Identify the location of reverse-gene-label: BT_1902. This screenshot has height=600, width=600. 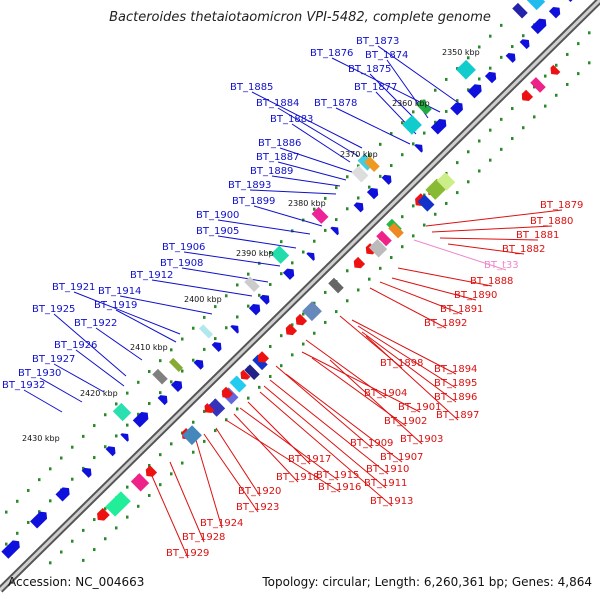
(405, 421).